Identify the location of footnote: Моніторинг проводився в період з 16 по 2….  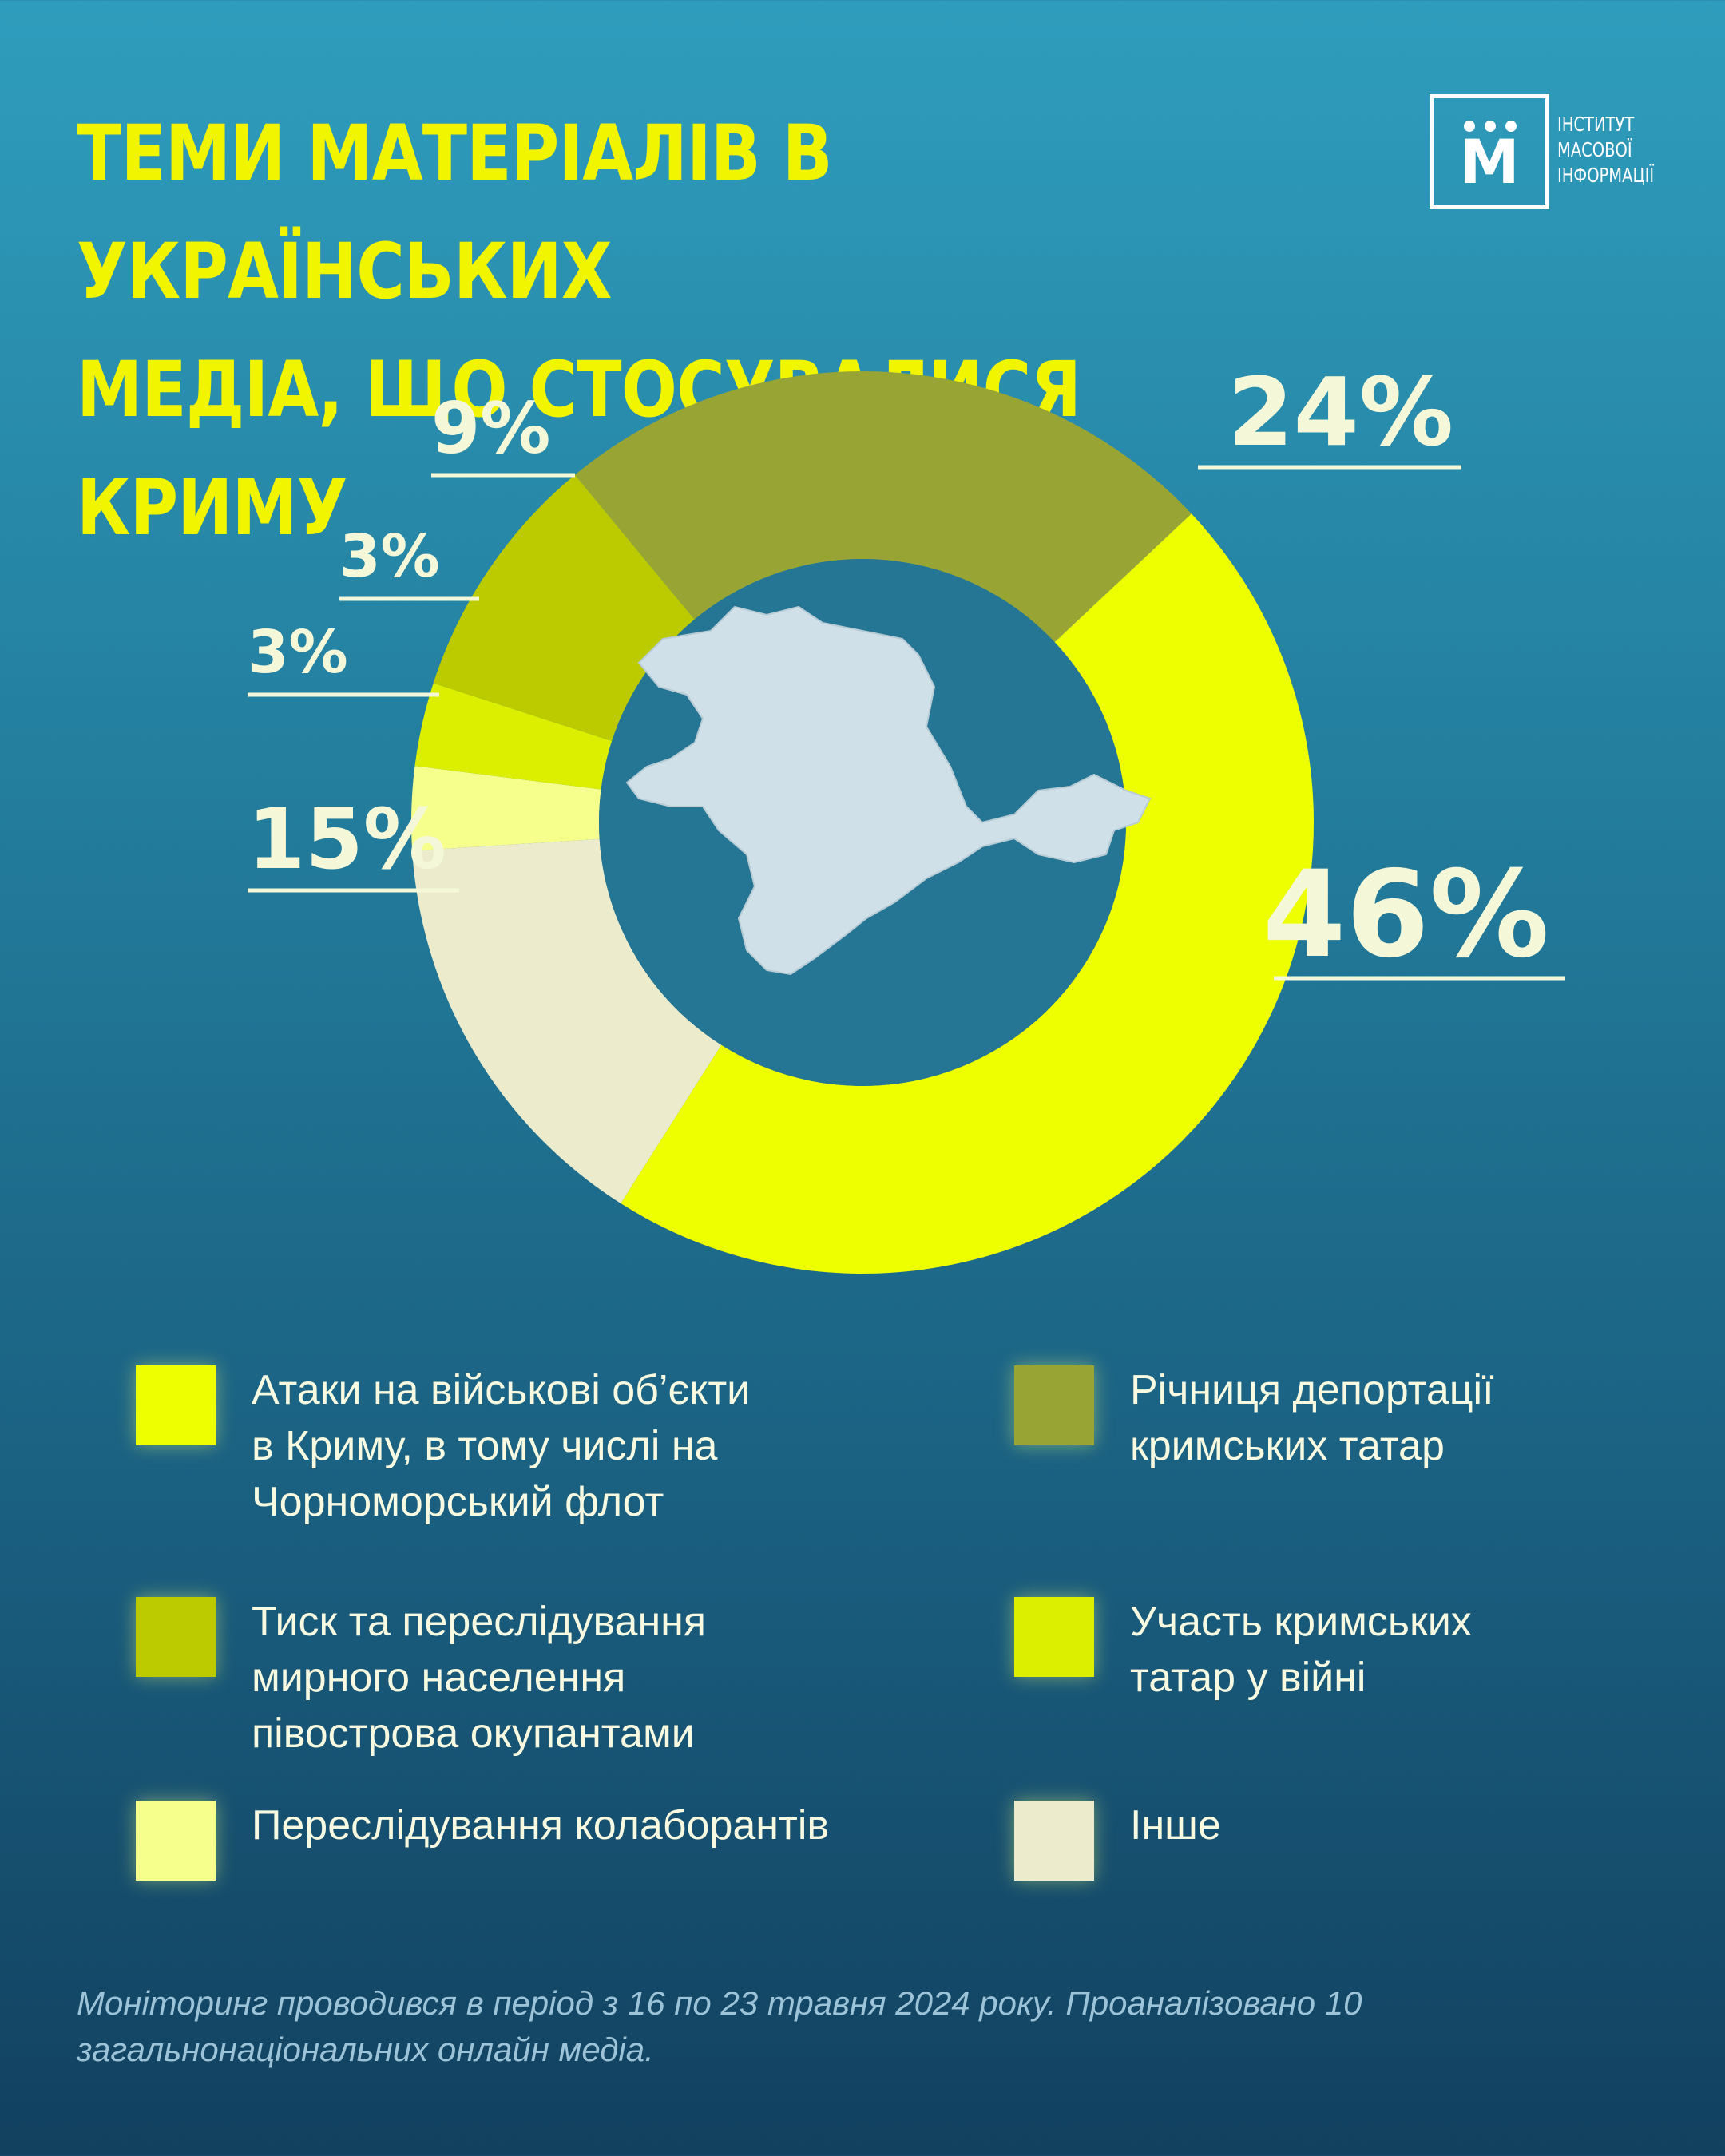
(720, 2026).